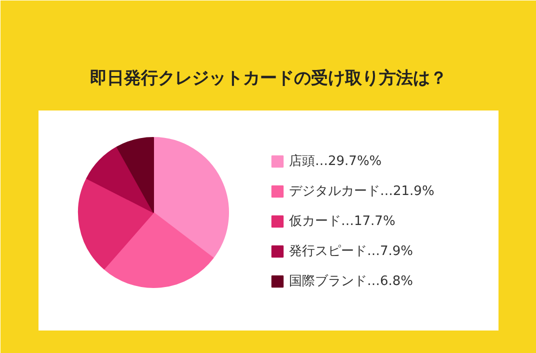  What do you see at coordinates (268, 78) in the screenshot?
I see `chart-title: 即日発行クレジットカードの受け取り方法は？` at bounding box center [268, 78].